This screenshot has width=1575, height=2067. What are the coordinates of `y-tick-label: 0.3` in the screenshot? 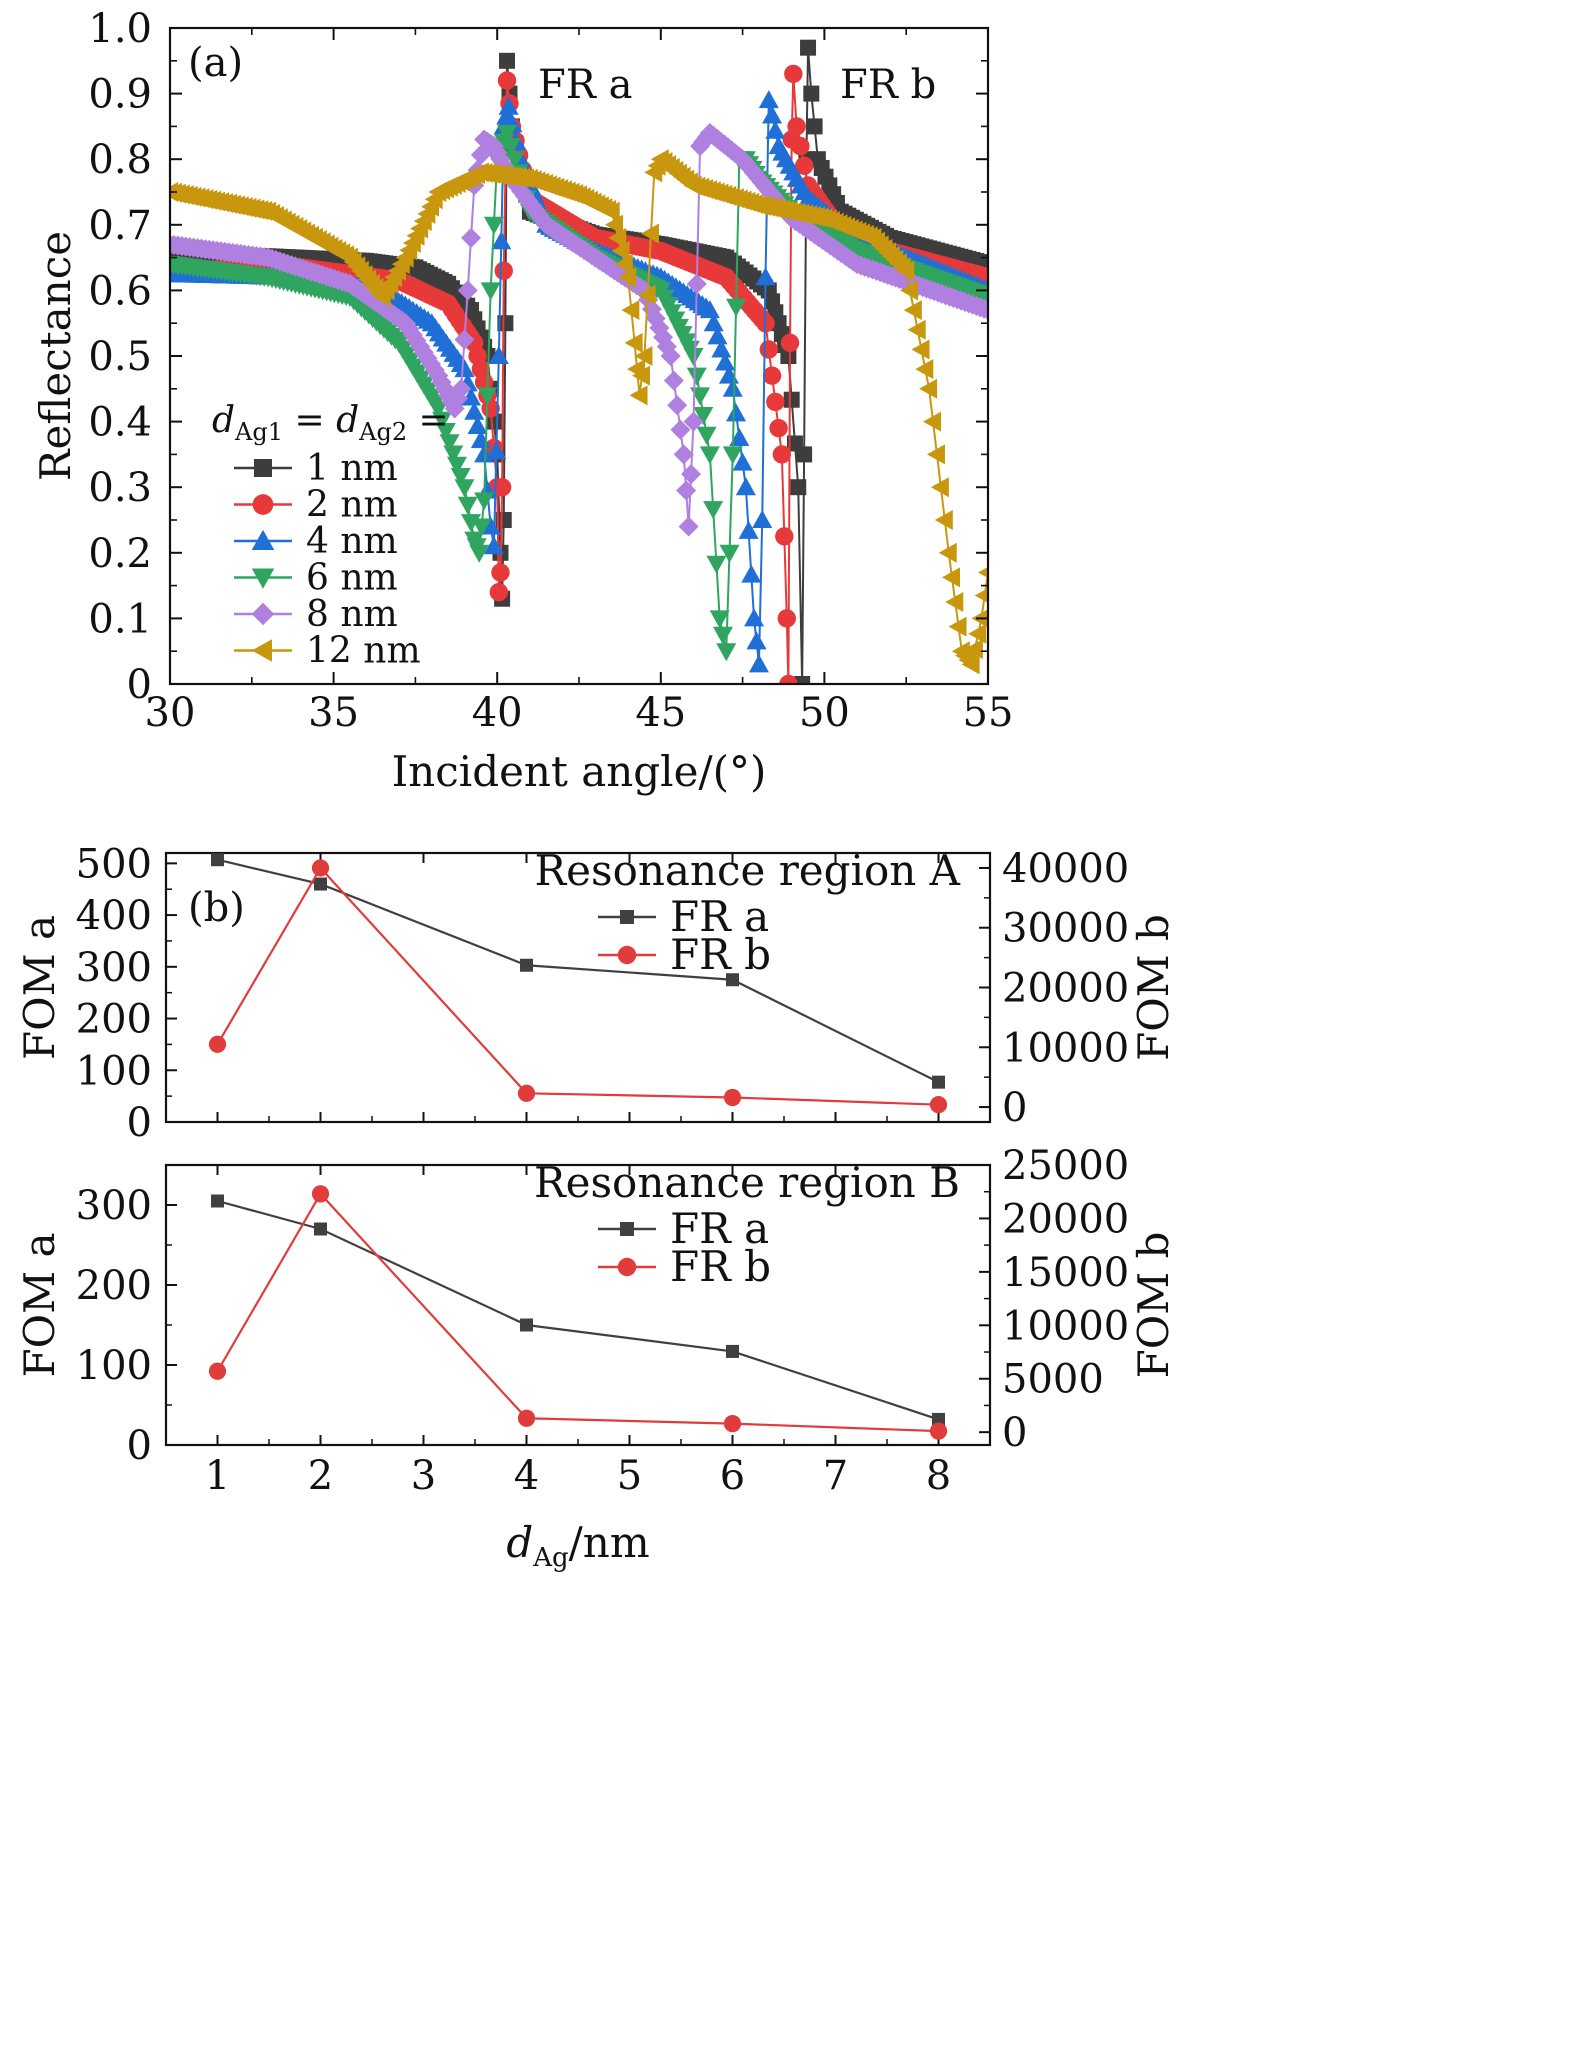 It's located at (120, 488).